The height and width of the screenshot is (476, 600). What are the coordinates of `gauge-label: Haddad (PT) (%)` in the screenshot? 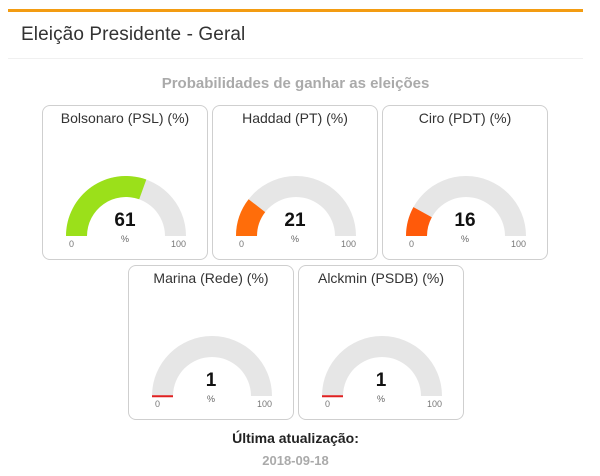 It's located at (295, 118).